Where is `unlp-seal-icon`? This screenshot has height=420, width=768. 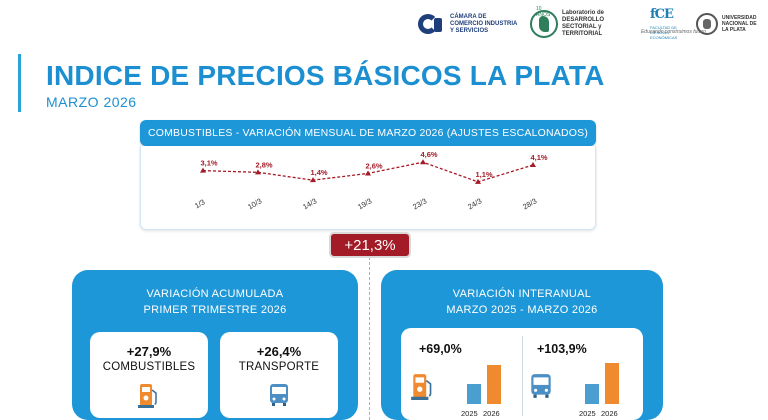
unlp-seal-icon is located at coordinates (707, 24).